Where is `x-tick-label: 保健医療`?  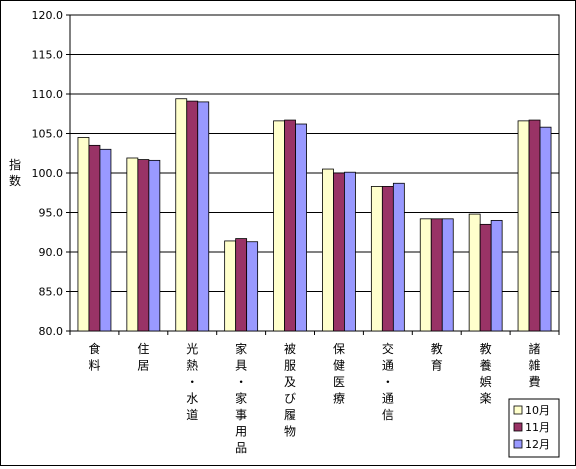 x-tick-label: 保健医療 is located at coordinates (339, 374).